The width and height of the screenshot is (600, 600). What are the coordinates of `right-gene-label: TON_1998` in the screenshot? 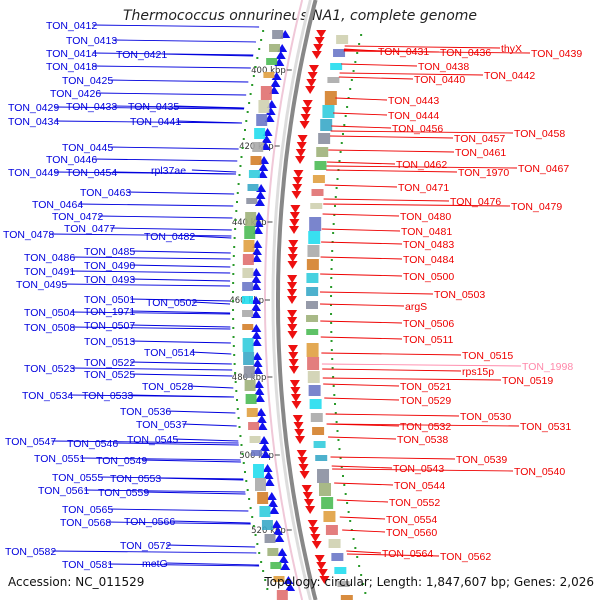 It's located at (547, 367).